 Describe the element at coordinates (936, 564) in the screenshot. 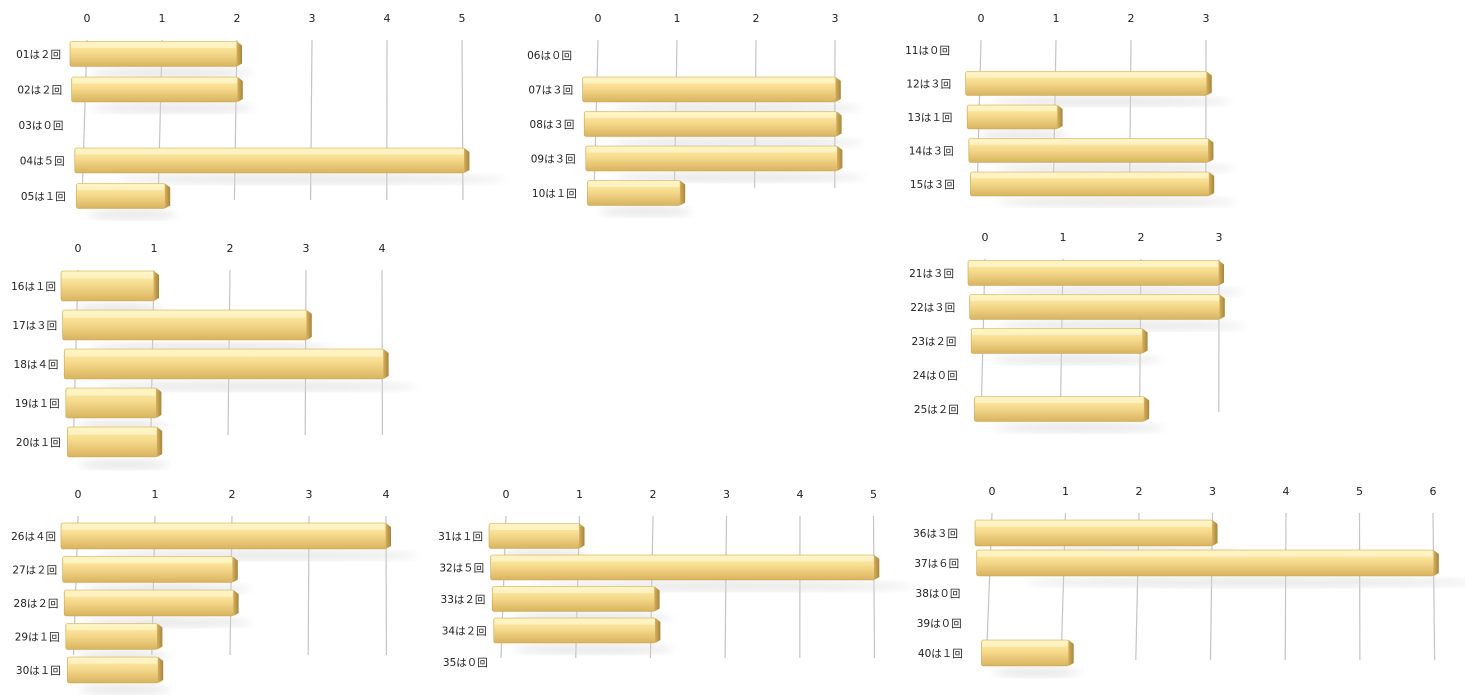

I see `category-label: 37は６回` at that location.